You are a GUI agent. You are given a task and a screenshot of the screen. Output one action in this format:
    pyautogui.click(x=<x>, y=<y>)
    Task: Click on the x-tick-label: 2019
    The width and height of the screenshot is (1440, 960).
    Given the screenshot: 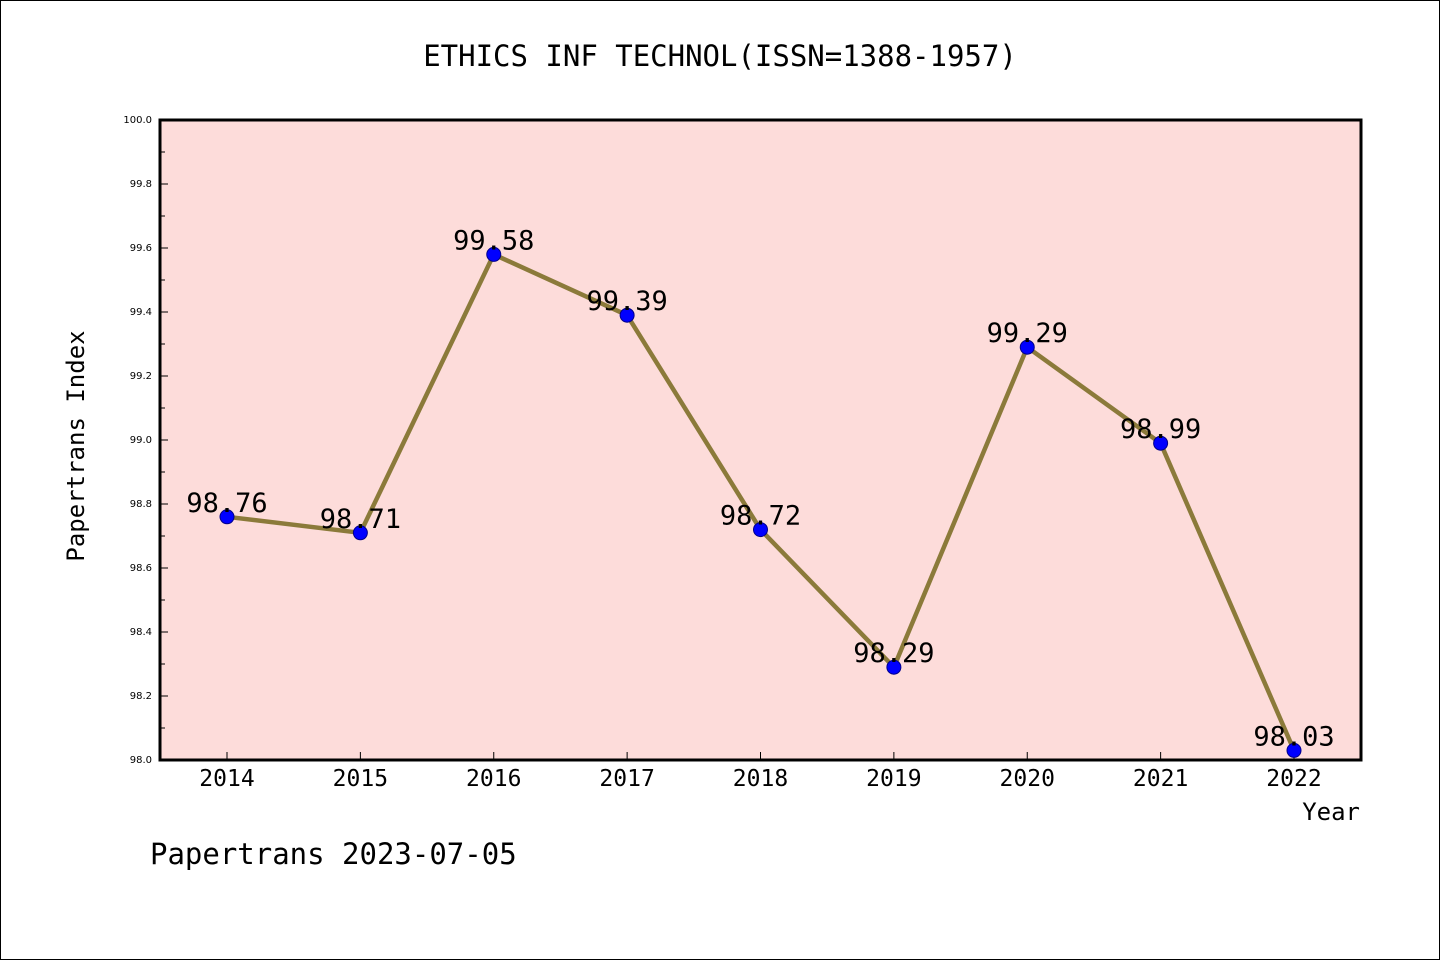 What is the action you would take?
    pyautogui.click(x=893, y=779)
    